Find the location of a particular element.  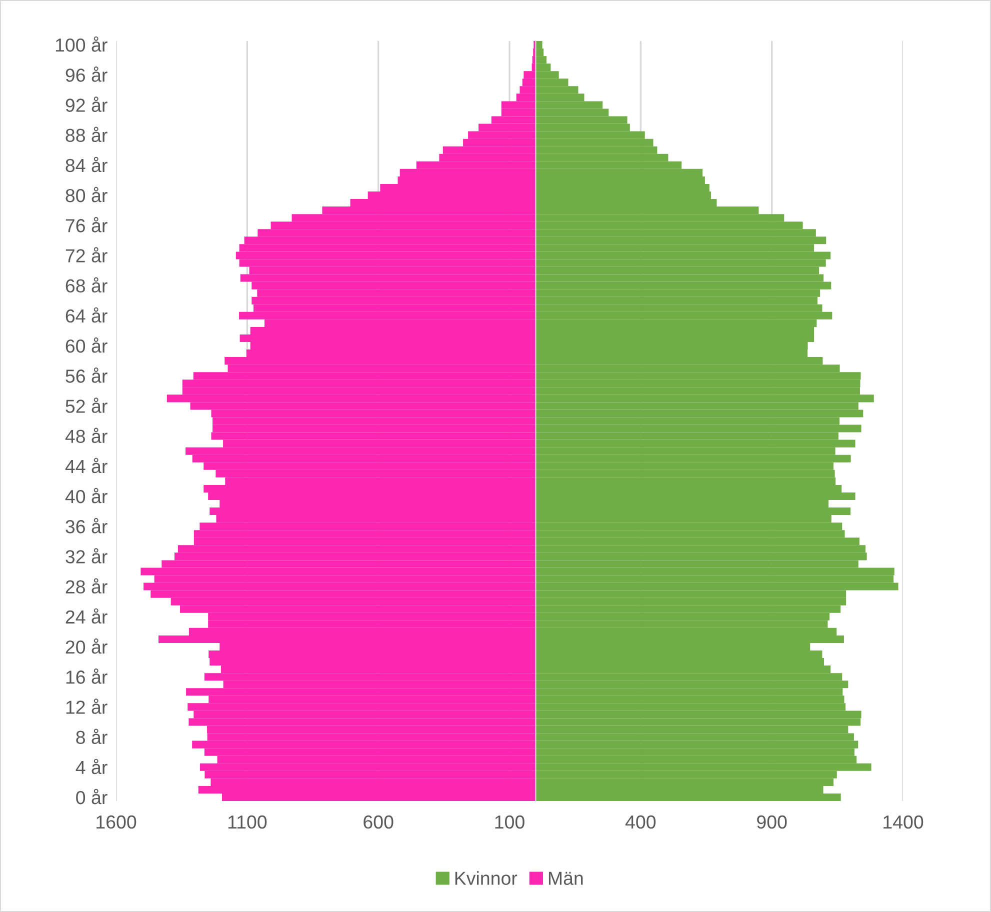

x-tick-label: 400 is located at coordinates (640, 822).